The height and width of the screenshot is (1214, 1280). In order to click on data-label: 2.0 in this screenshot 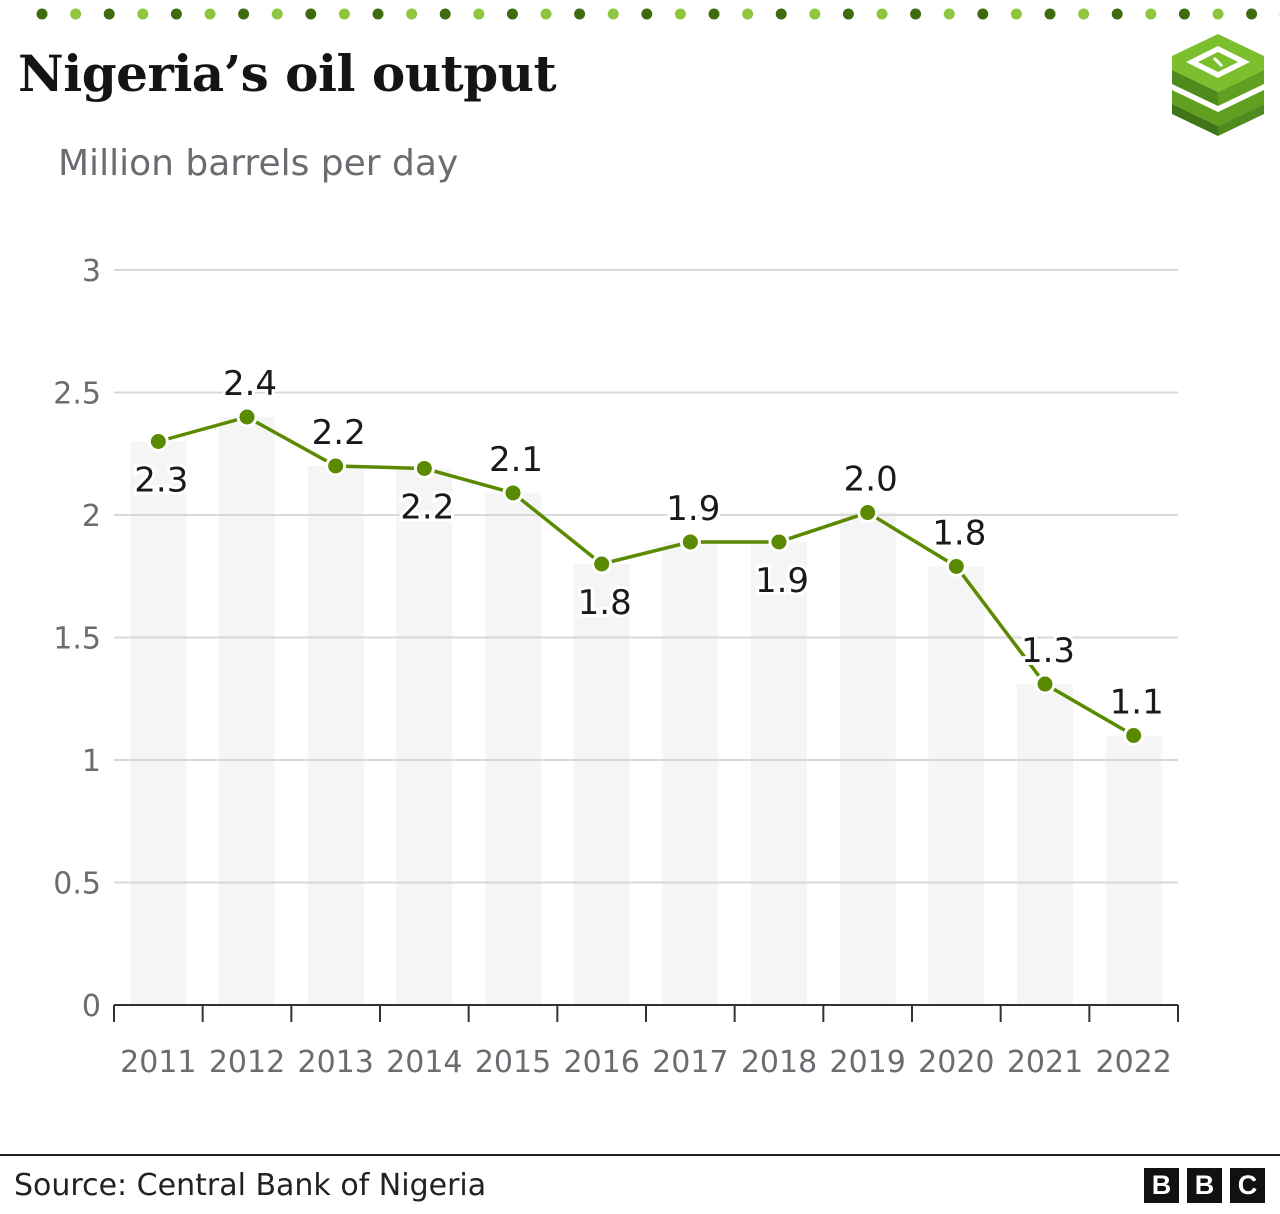, I will do `click(871, 480)`.